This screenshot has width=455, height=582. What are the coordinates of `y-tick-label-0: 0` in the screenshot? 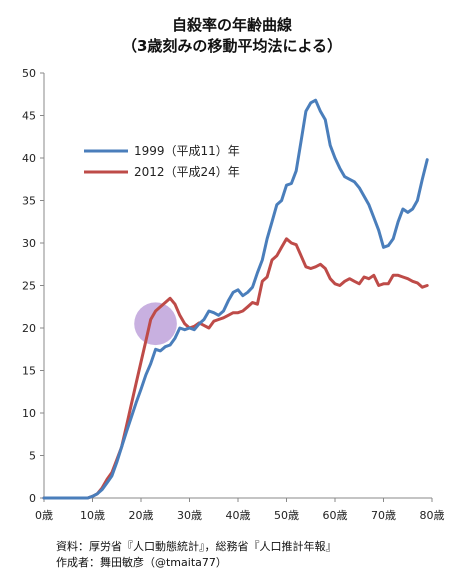 It's located at (32, 498).